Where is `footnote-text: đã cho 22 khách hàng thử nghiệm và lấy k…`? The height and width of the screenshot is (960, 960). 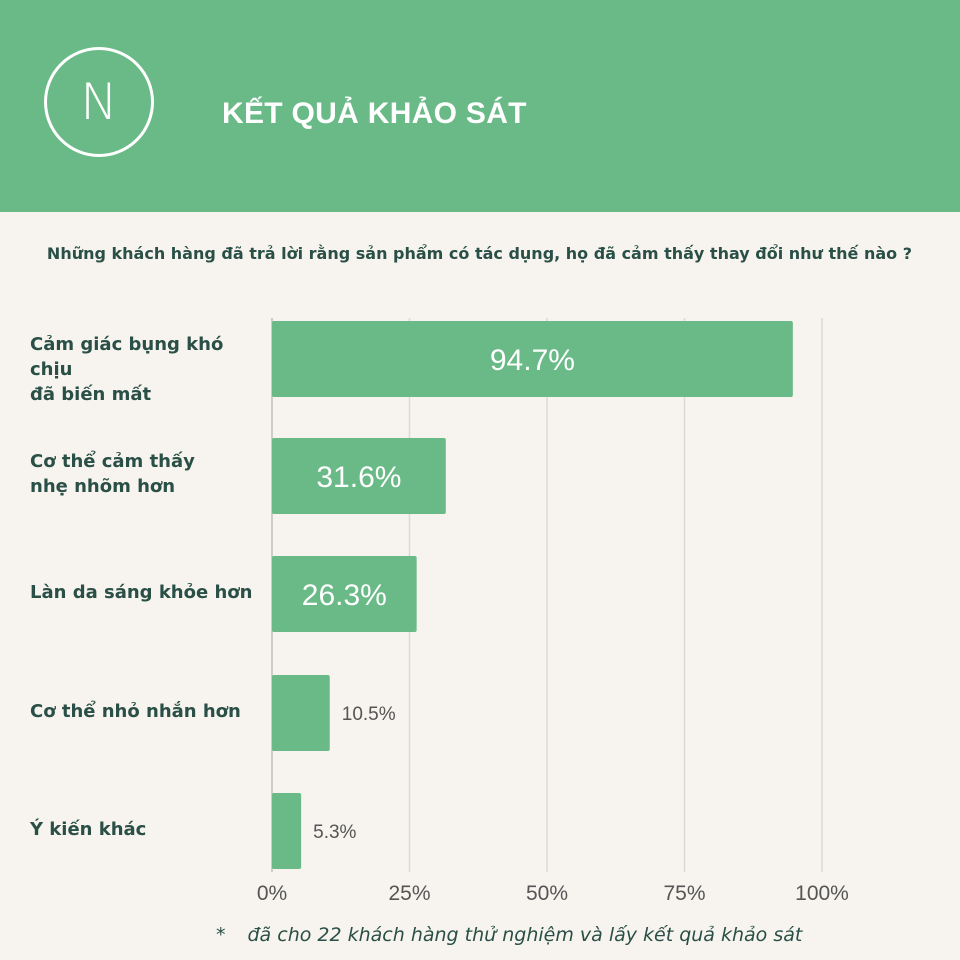
footnote-text: đã cho 22 khách hàng thử nghiệm và lấy k… is located at coordinates (525, 935).